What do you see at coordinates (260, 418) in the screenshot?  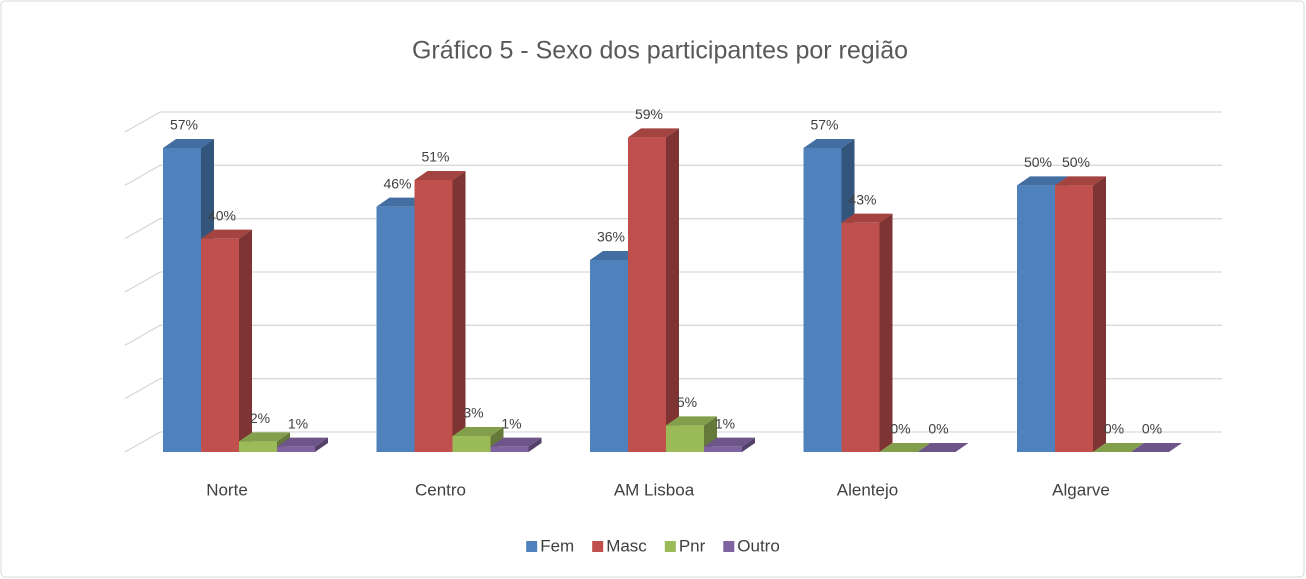 I see `value-label: 2%` at bounding box center [260, 418].